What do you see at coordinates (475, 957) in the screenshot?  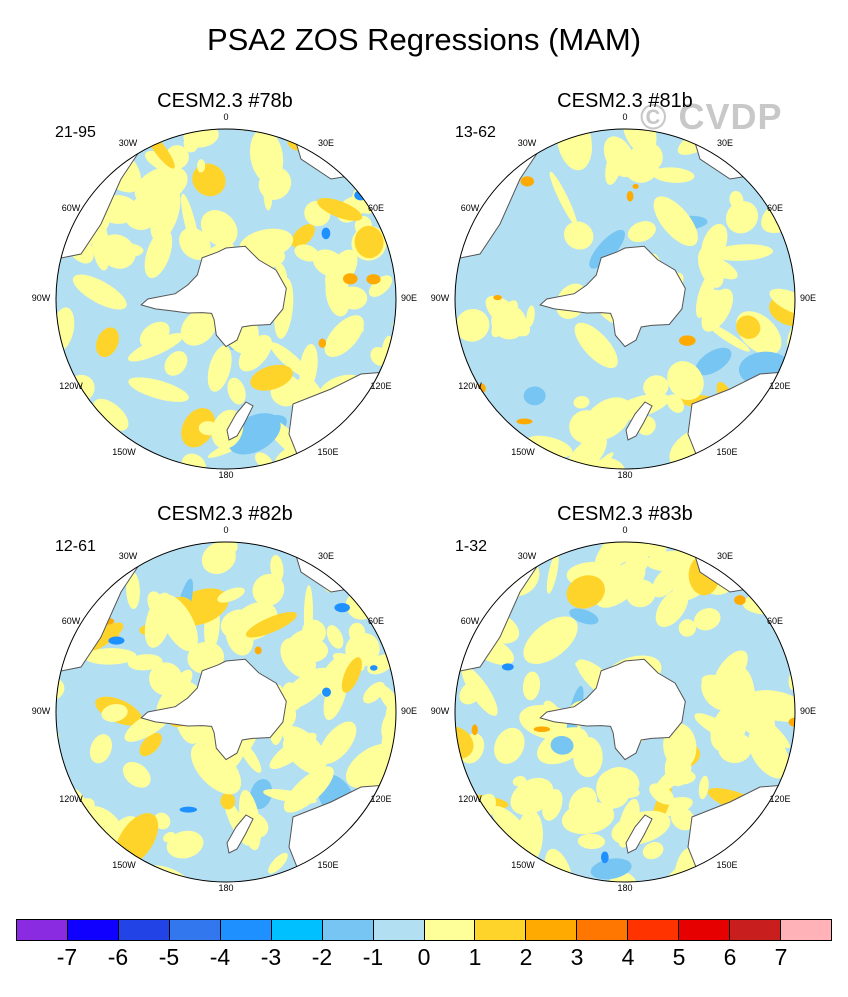 I see `colorbar-tick-label: 1` at bounding box center [475, 957].